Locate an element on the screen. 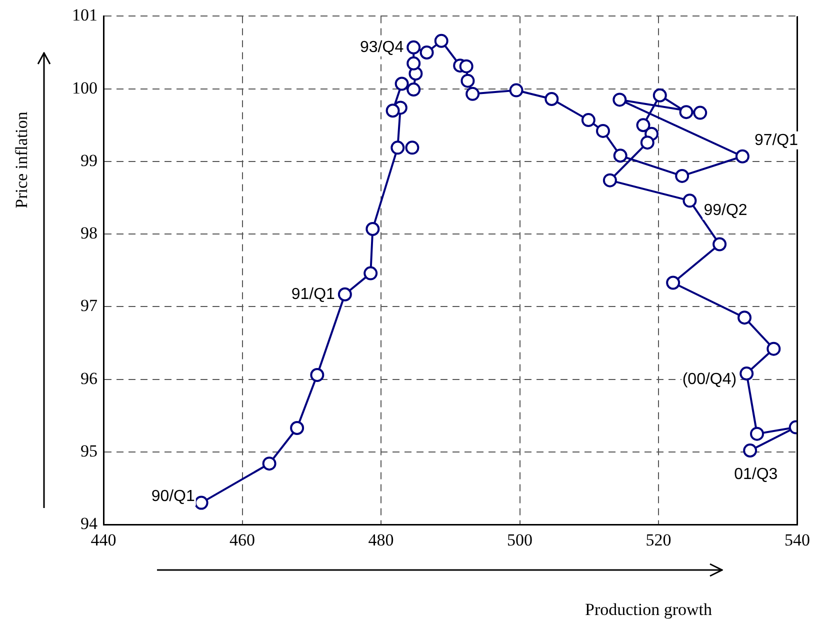 The image size is (816, 627). annotation: (00/Q4) is located at coordinates (709, 379).